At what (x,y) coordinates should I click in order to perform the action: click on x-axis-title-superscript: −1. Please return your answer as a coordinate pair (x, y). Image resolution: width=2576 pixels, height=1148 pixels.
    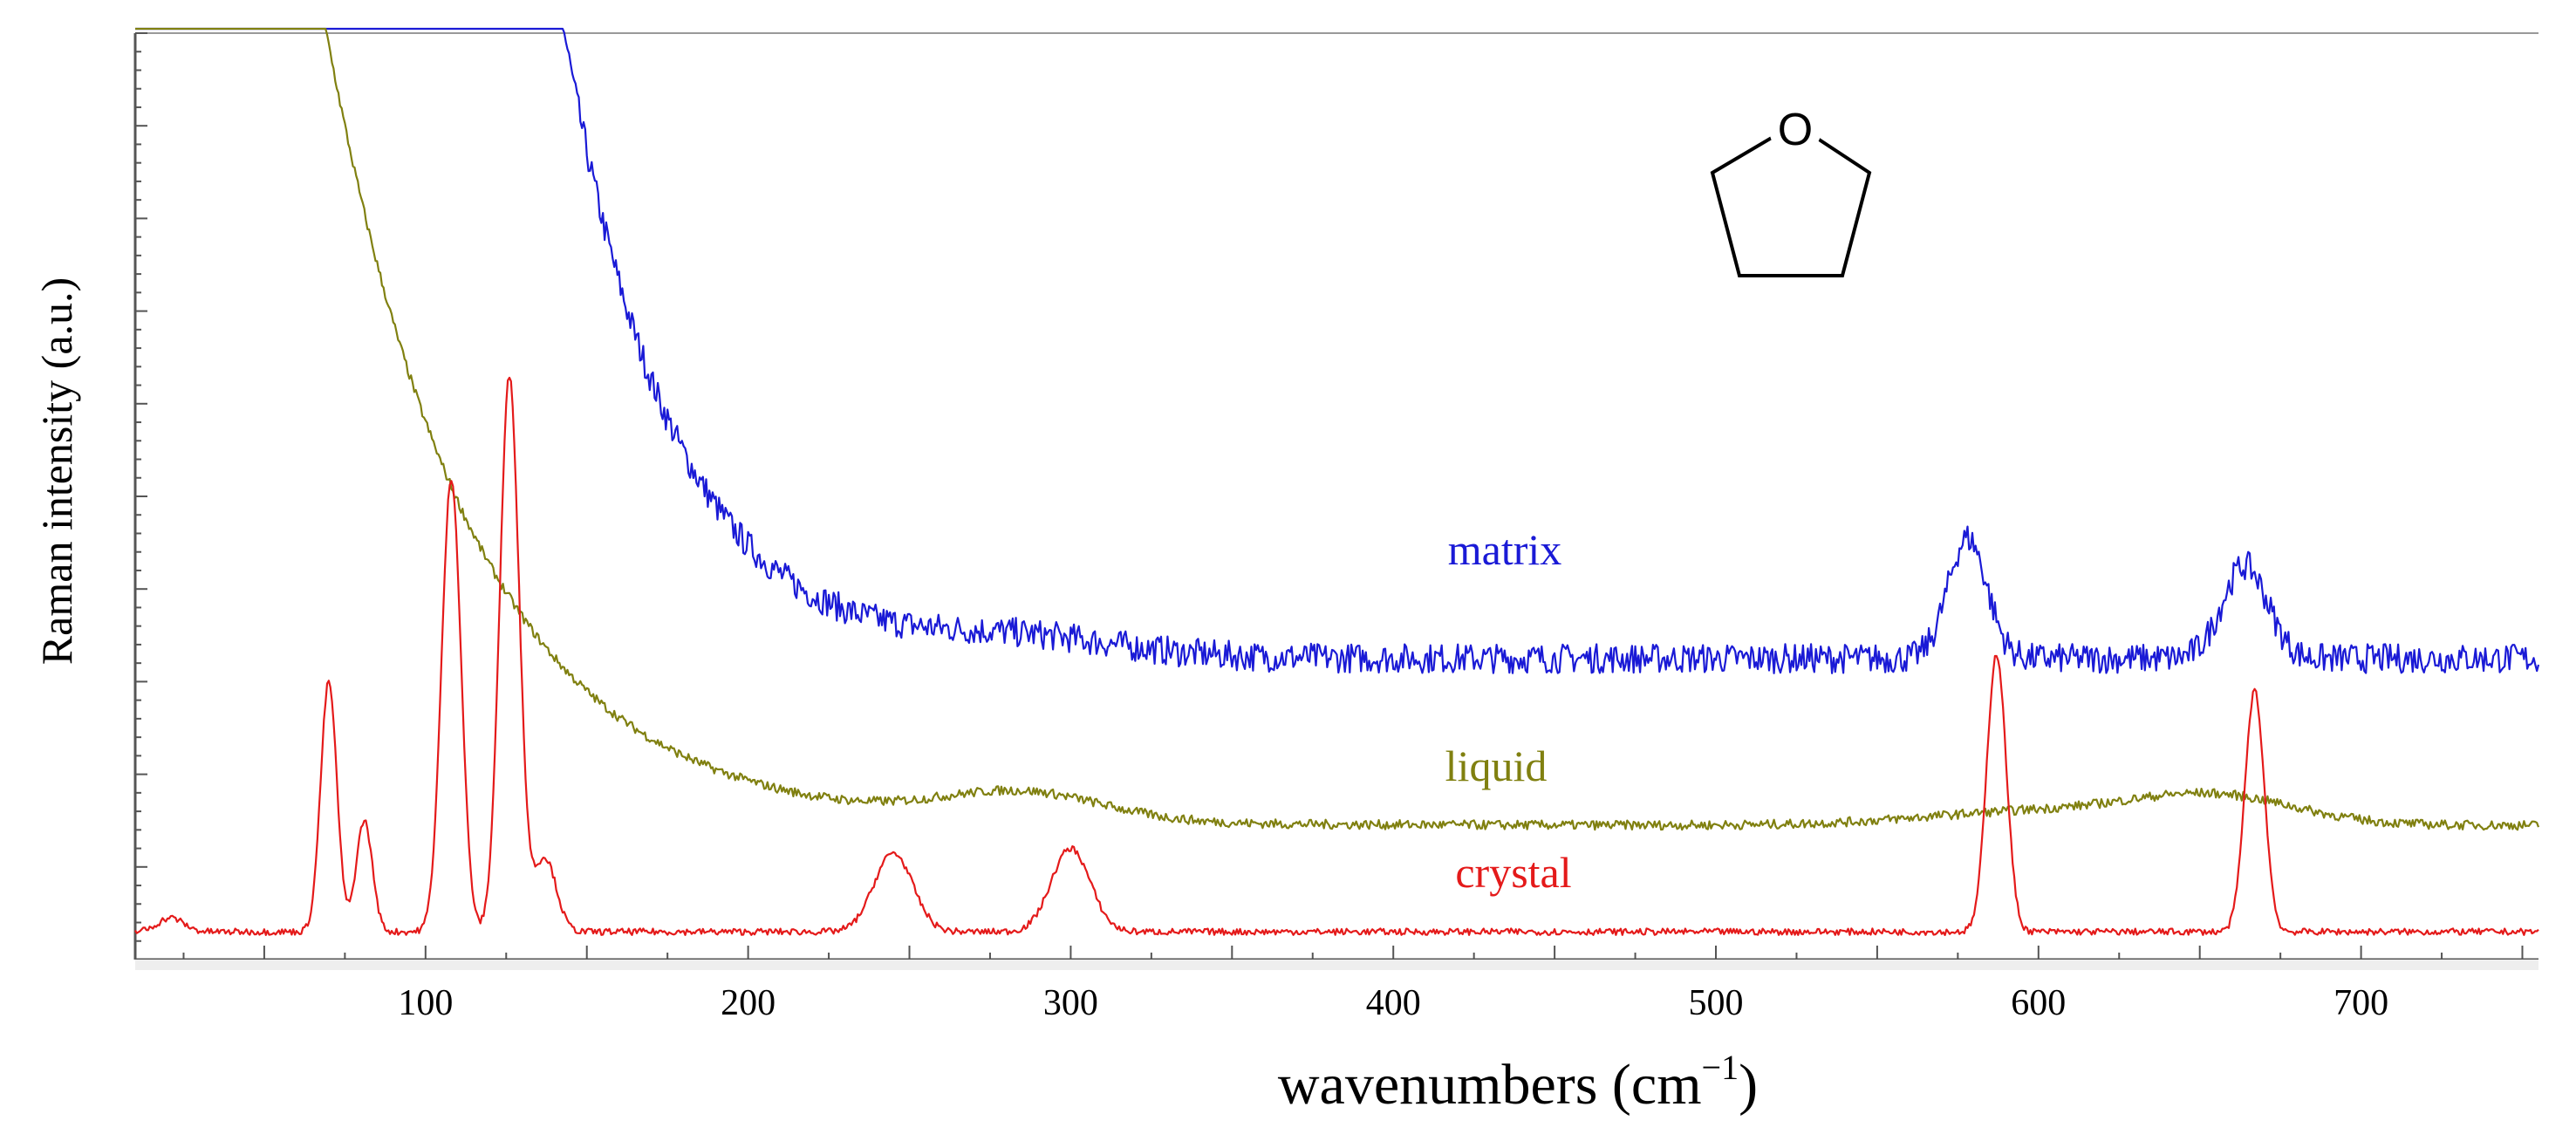
    Looking at the image, I should click on (1720, 1067).